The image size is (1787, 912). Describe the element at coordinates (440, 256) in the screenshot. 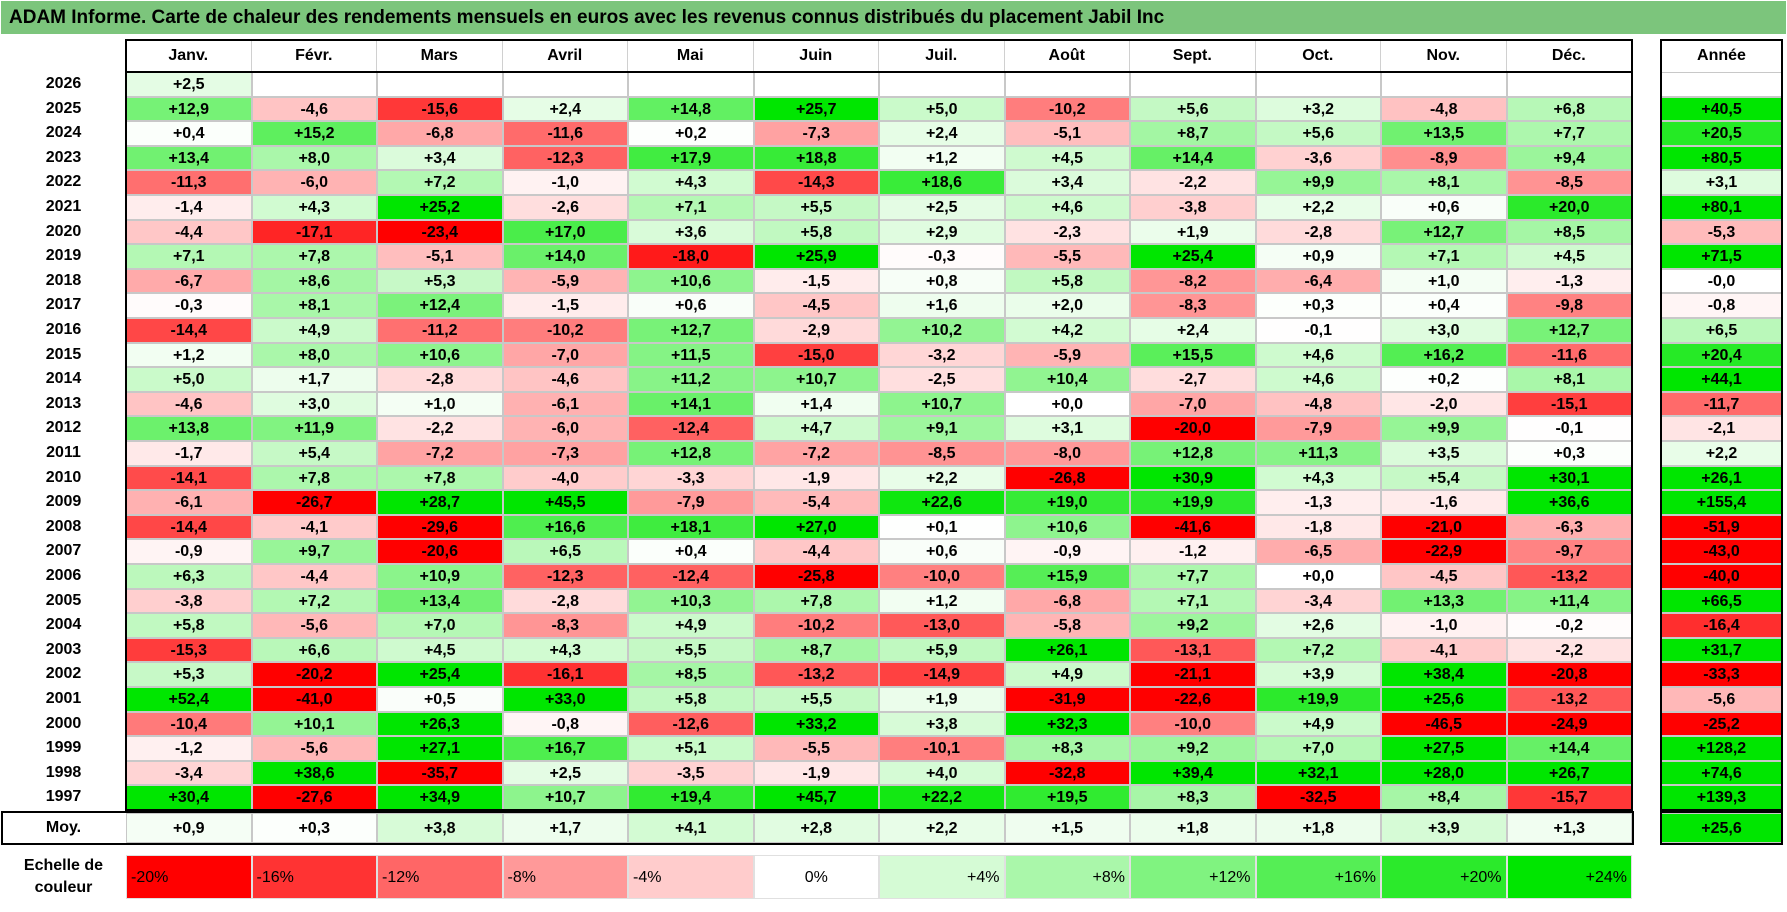

I see `heatmap-cell: -5,1` at that location.